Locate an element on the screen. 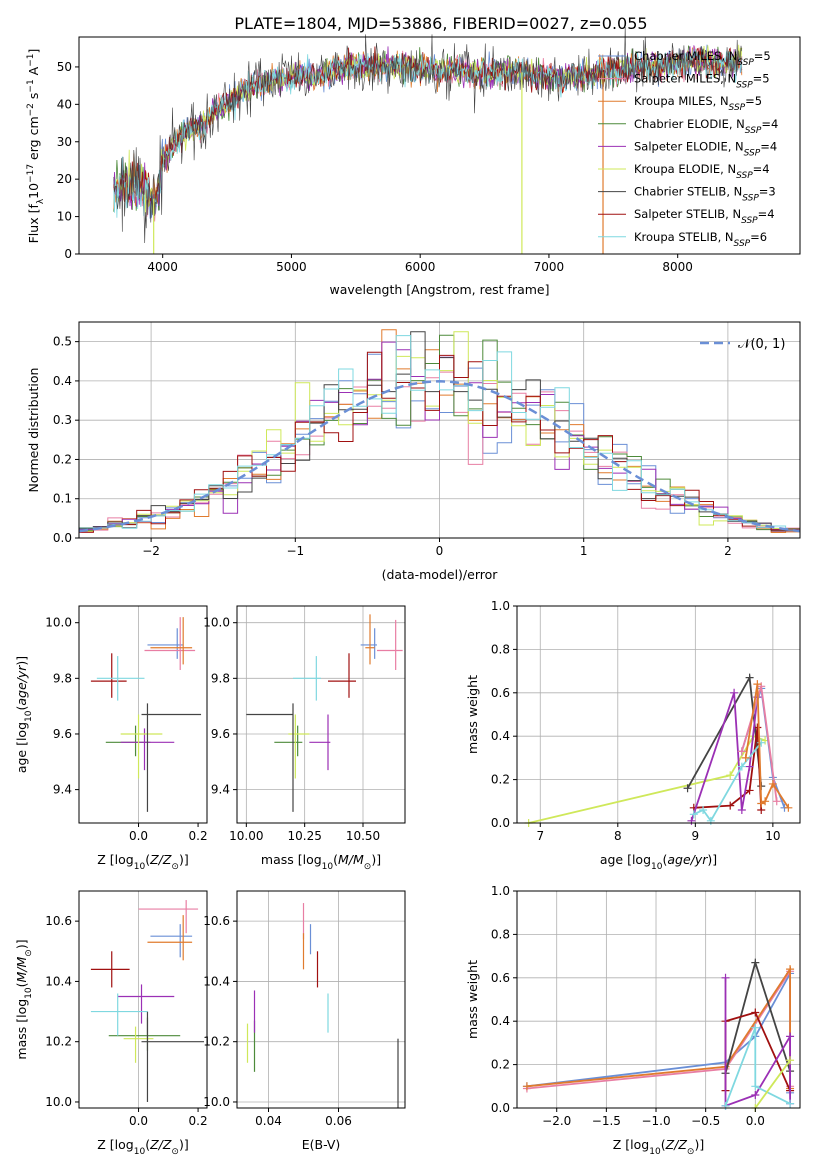 The width and height of the screenshot is (819, 1170). x-tick-label: 0.2 is located at coordinates (198, 836).